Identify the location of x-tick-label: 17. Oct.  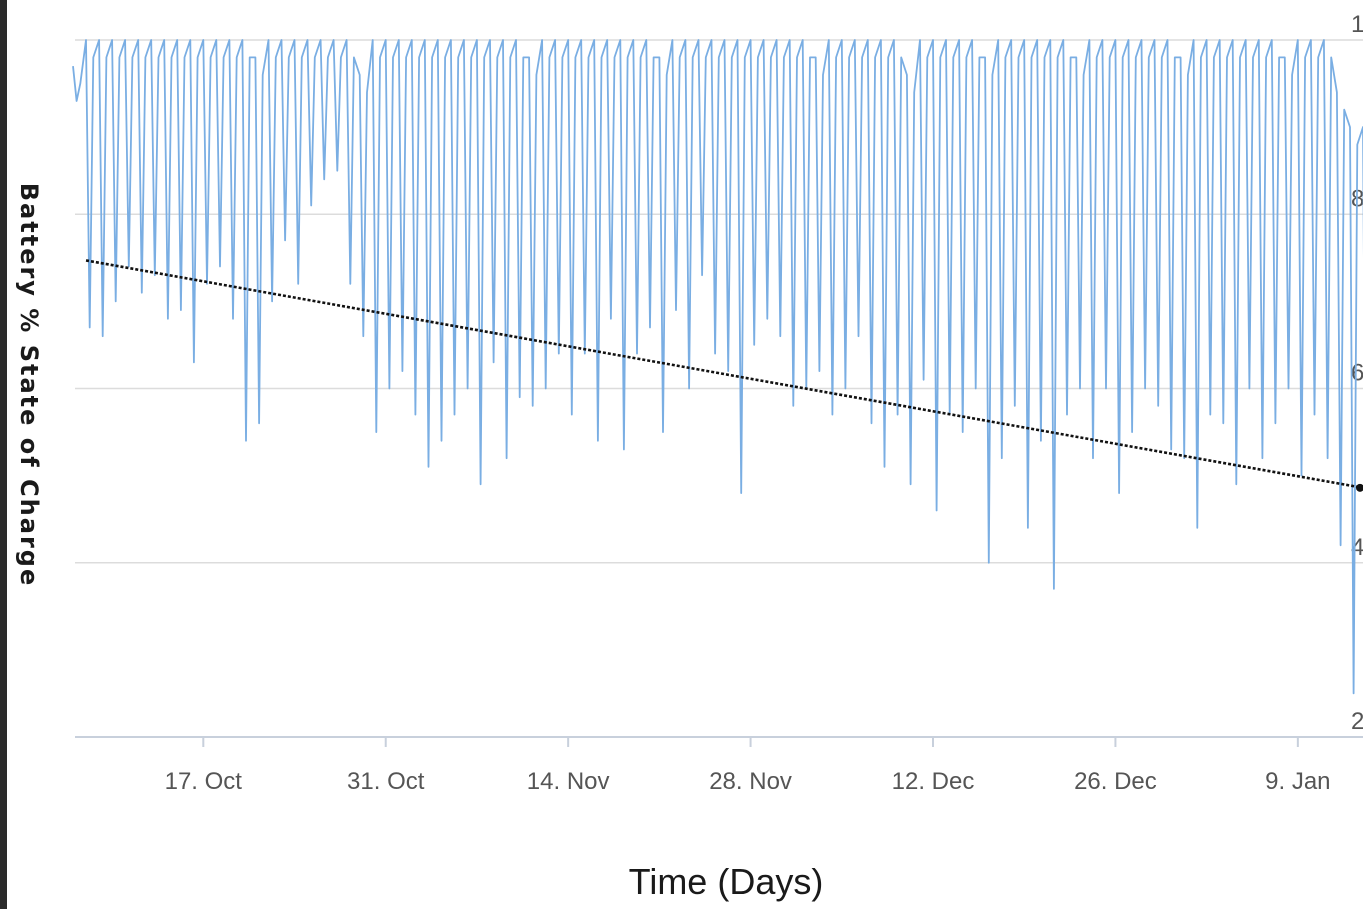
(204, 781).